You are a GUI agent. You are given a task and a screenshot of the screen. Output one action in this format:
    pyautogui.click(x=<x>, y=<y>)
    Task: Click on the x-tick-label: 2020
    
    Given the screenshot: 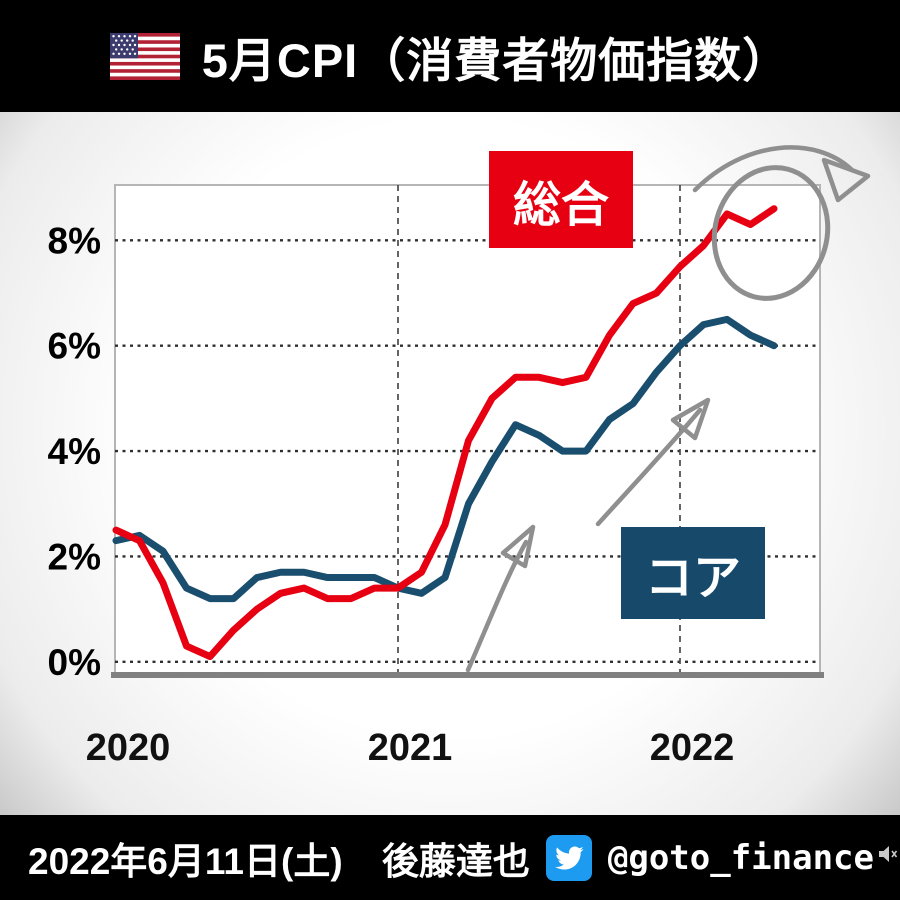 What is the action you would take?
    pyautogui.click(x=128, y=748)
    